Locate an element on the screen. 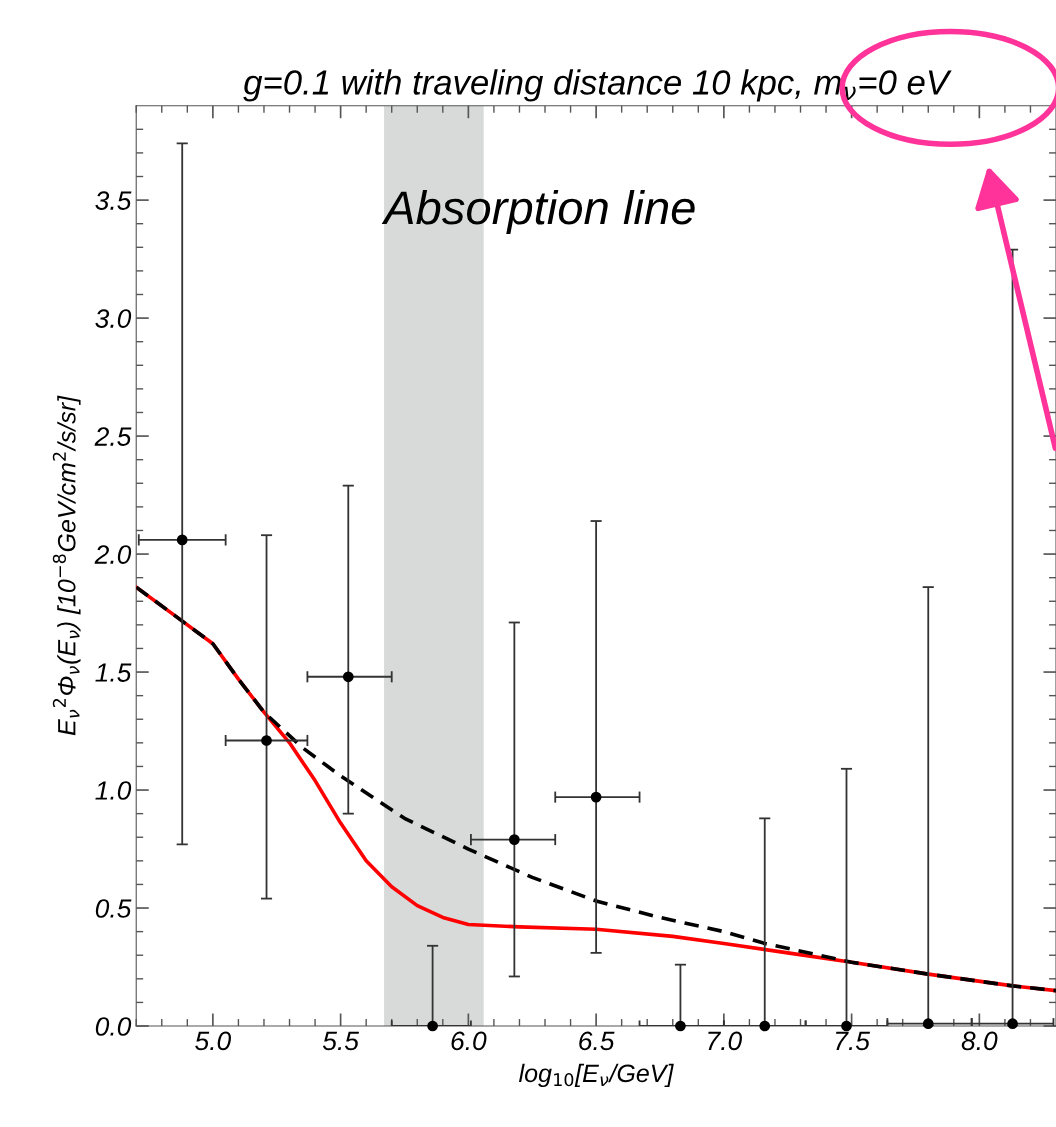 This screenshot has width=1056, height=1127. x-tick-label: 5.5 is located at coordinates (341, 1041).